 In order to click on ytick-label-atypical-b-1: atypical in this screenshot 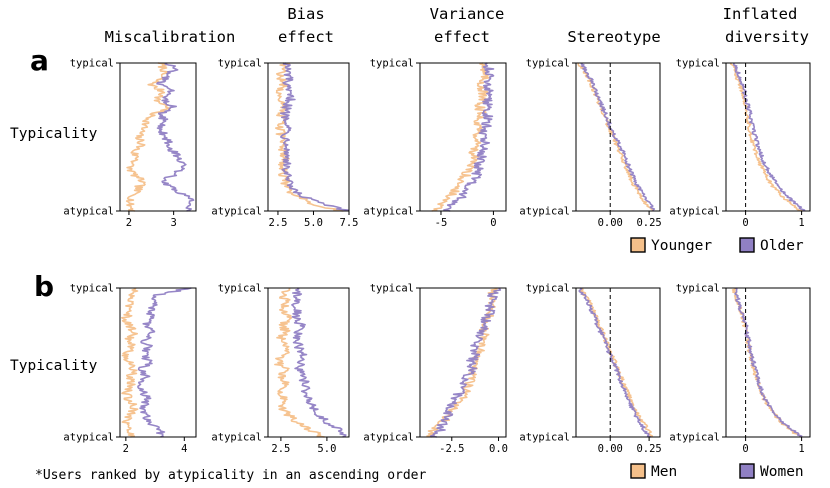, I will do `click(236, 438)`.